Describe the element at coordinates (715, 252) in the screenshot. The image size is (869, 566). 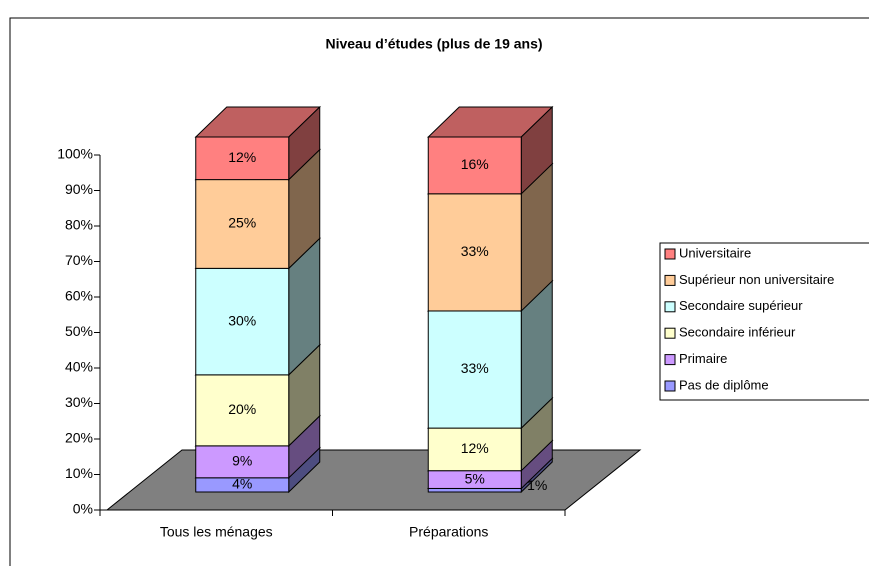
I see `legend-label: Universitaire` at that location.